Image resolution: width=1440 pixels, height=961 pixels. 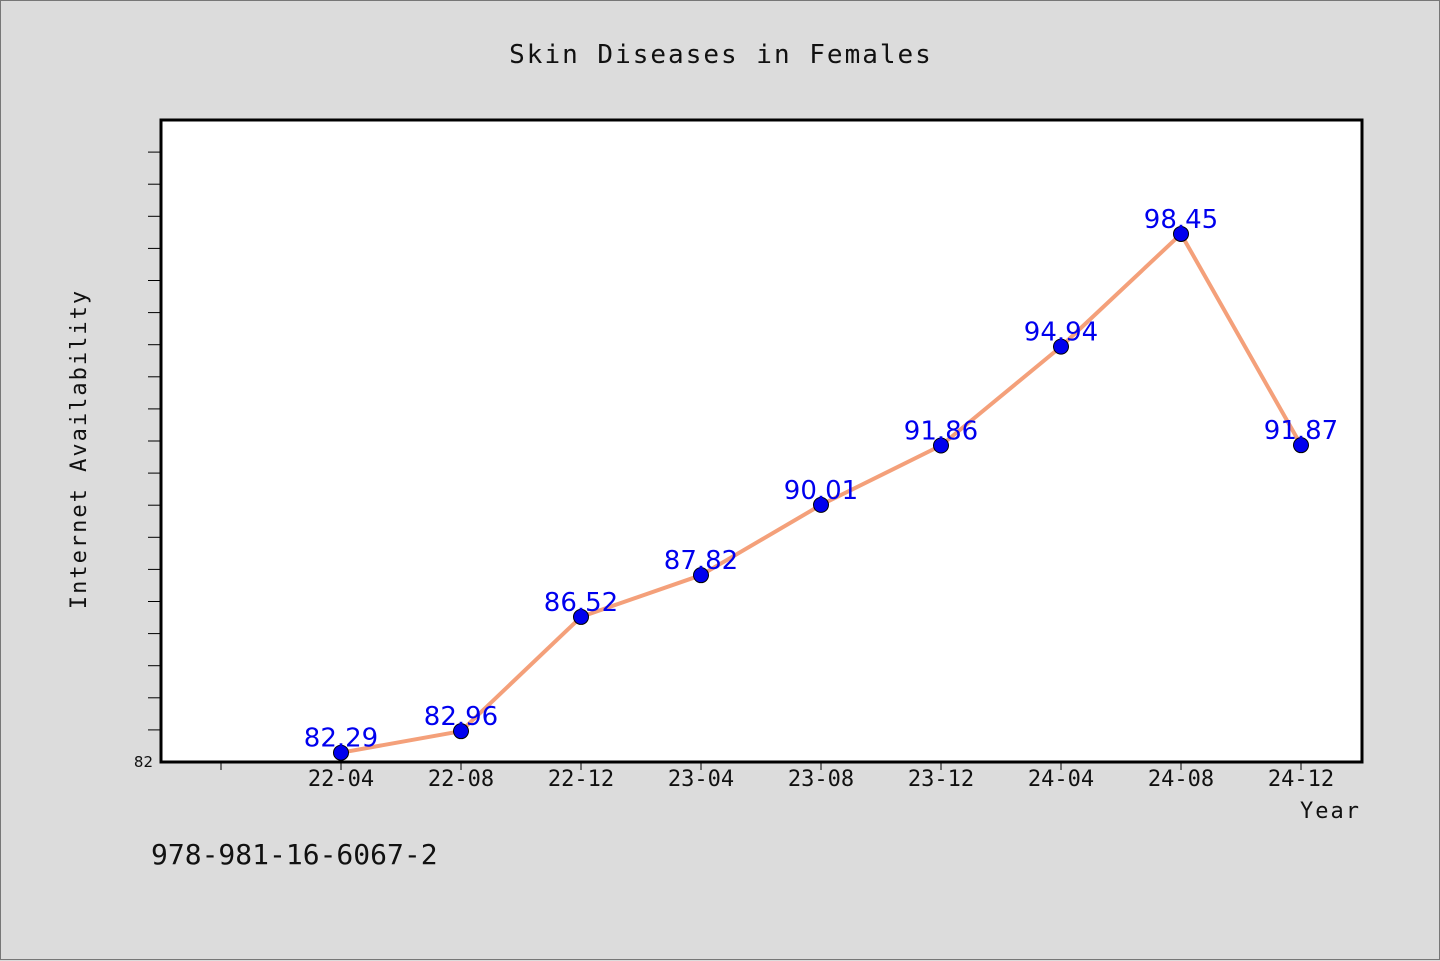 What do you see at coordinates (1181, 220) in the screenshot?
I see `data-label: 98.45` at bounding box center [1181, 220].